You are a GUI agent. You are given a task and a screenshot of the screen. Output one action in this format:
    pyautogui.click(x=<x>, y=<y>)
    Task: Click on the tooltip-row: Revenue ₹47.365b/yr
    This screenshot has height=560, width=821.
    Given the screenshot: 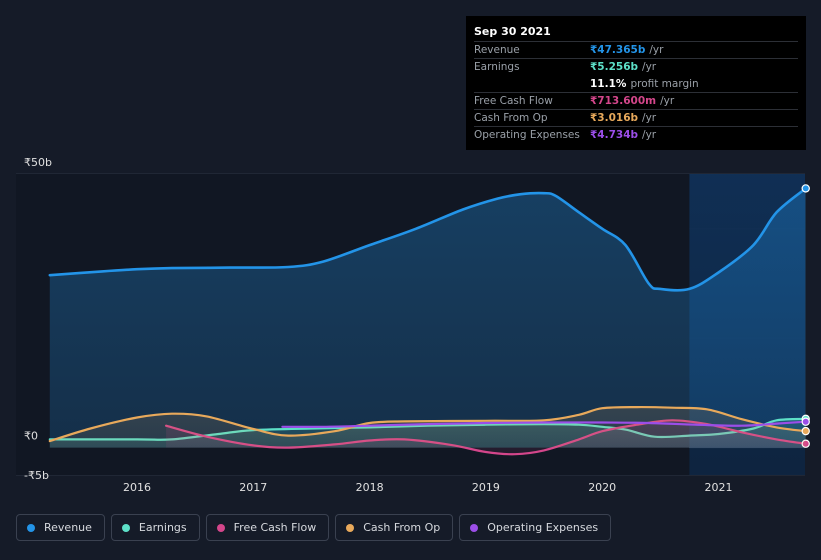 What is the action you would take?
    pyautogui.click(x=636, y=49)
    